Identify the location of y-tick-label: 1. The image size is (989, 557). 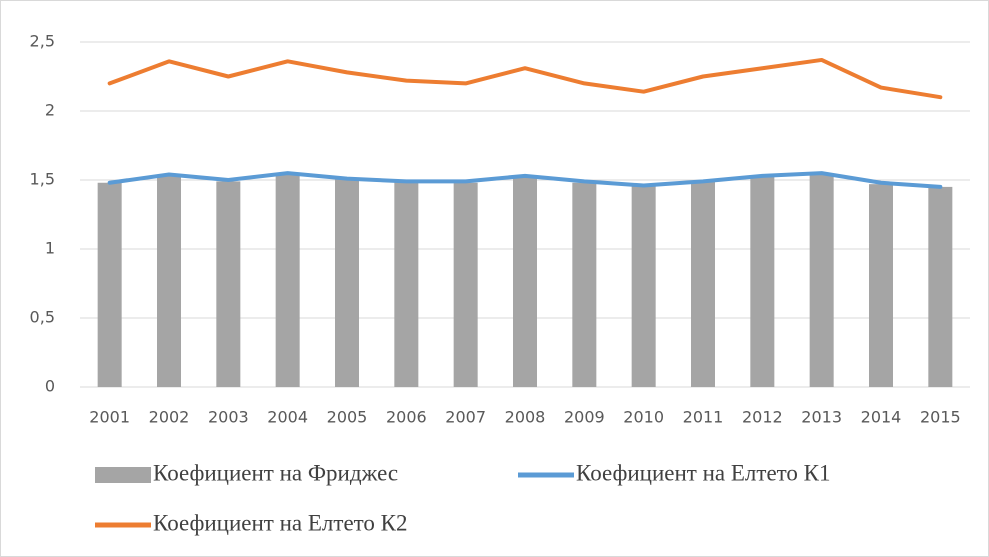
(50, 248).